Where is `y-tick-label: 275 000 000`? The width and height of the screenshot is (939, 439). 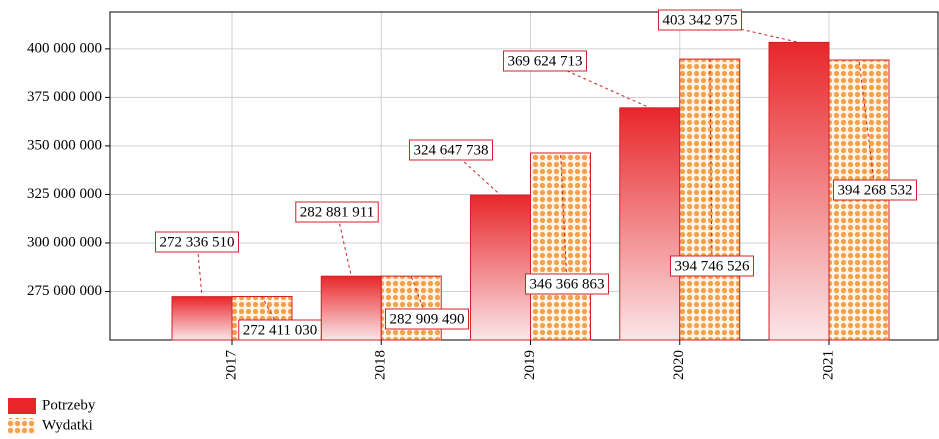 y-tick-label: 275 000 000 is located at coordinates (64, 291).